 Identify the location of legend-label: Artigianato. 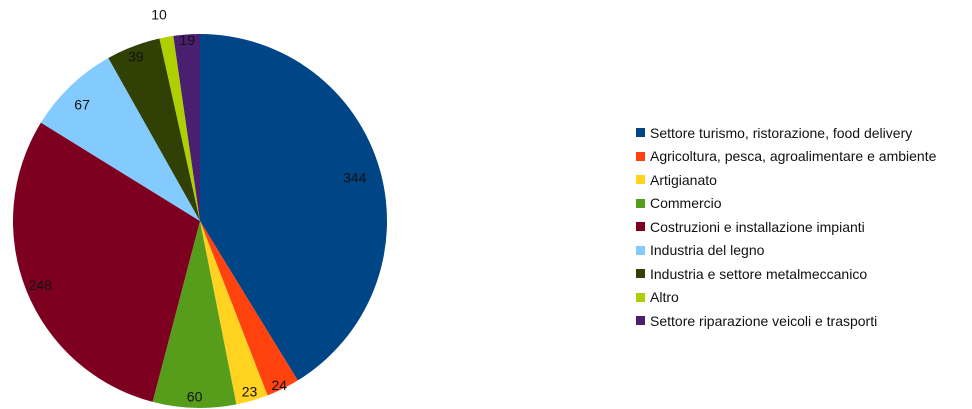
(683, 179).